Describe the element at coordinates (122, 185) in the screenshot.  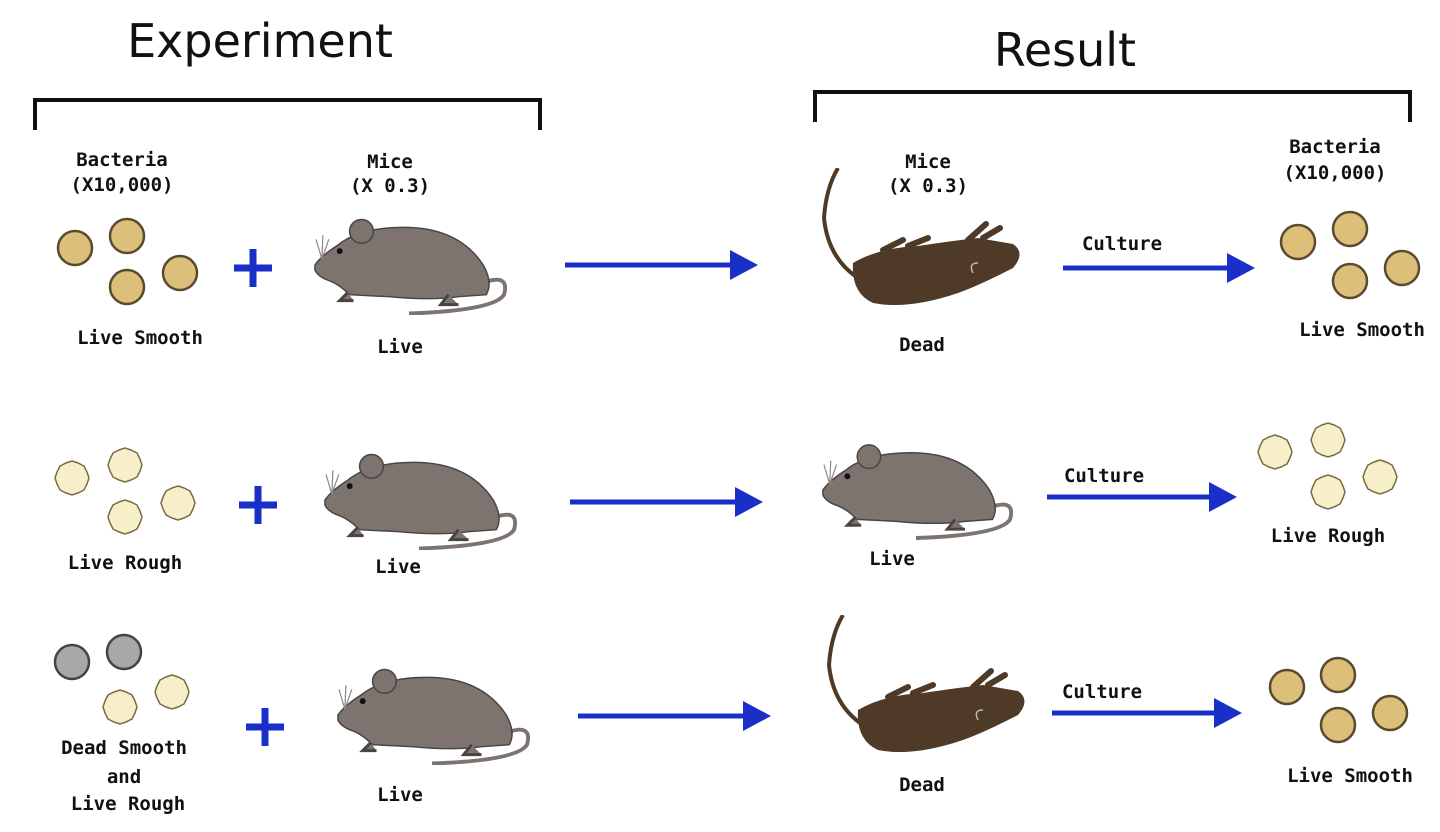
I see `bacteria-scale-label: (X10,000)` at that location.